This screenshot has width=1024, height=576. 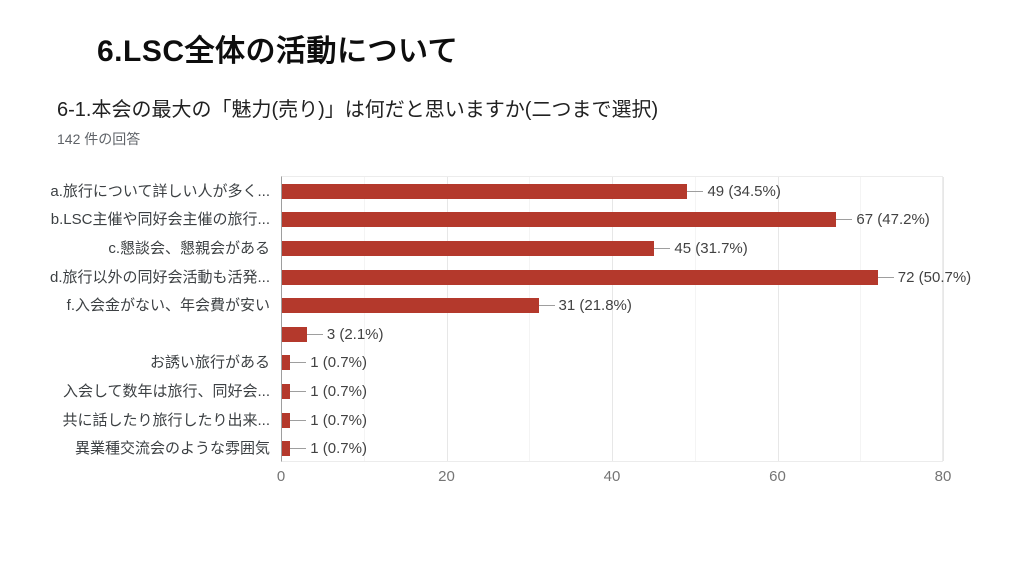 I want to click on bar-value-label: 72 (50.7%), so click(x=924, y=277).